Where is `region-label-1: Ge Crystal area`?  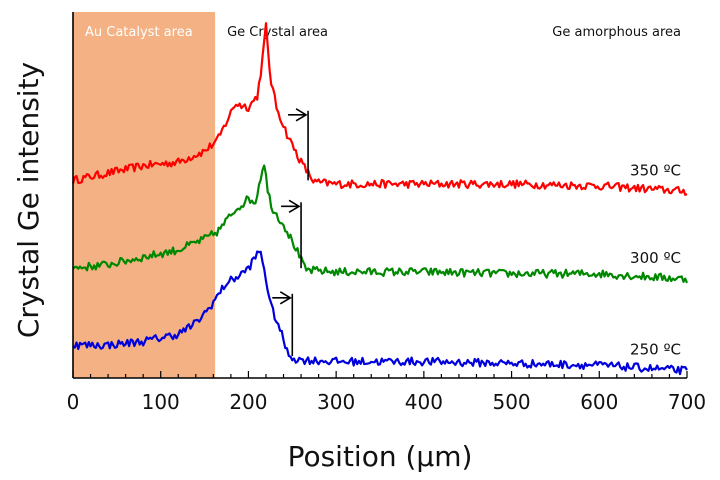
region-label-1: Ge Crystal area is located at coordinates (277, 32).